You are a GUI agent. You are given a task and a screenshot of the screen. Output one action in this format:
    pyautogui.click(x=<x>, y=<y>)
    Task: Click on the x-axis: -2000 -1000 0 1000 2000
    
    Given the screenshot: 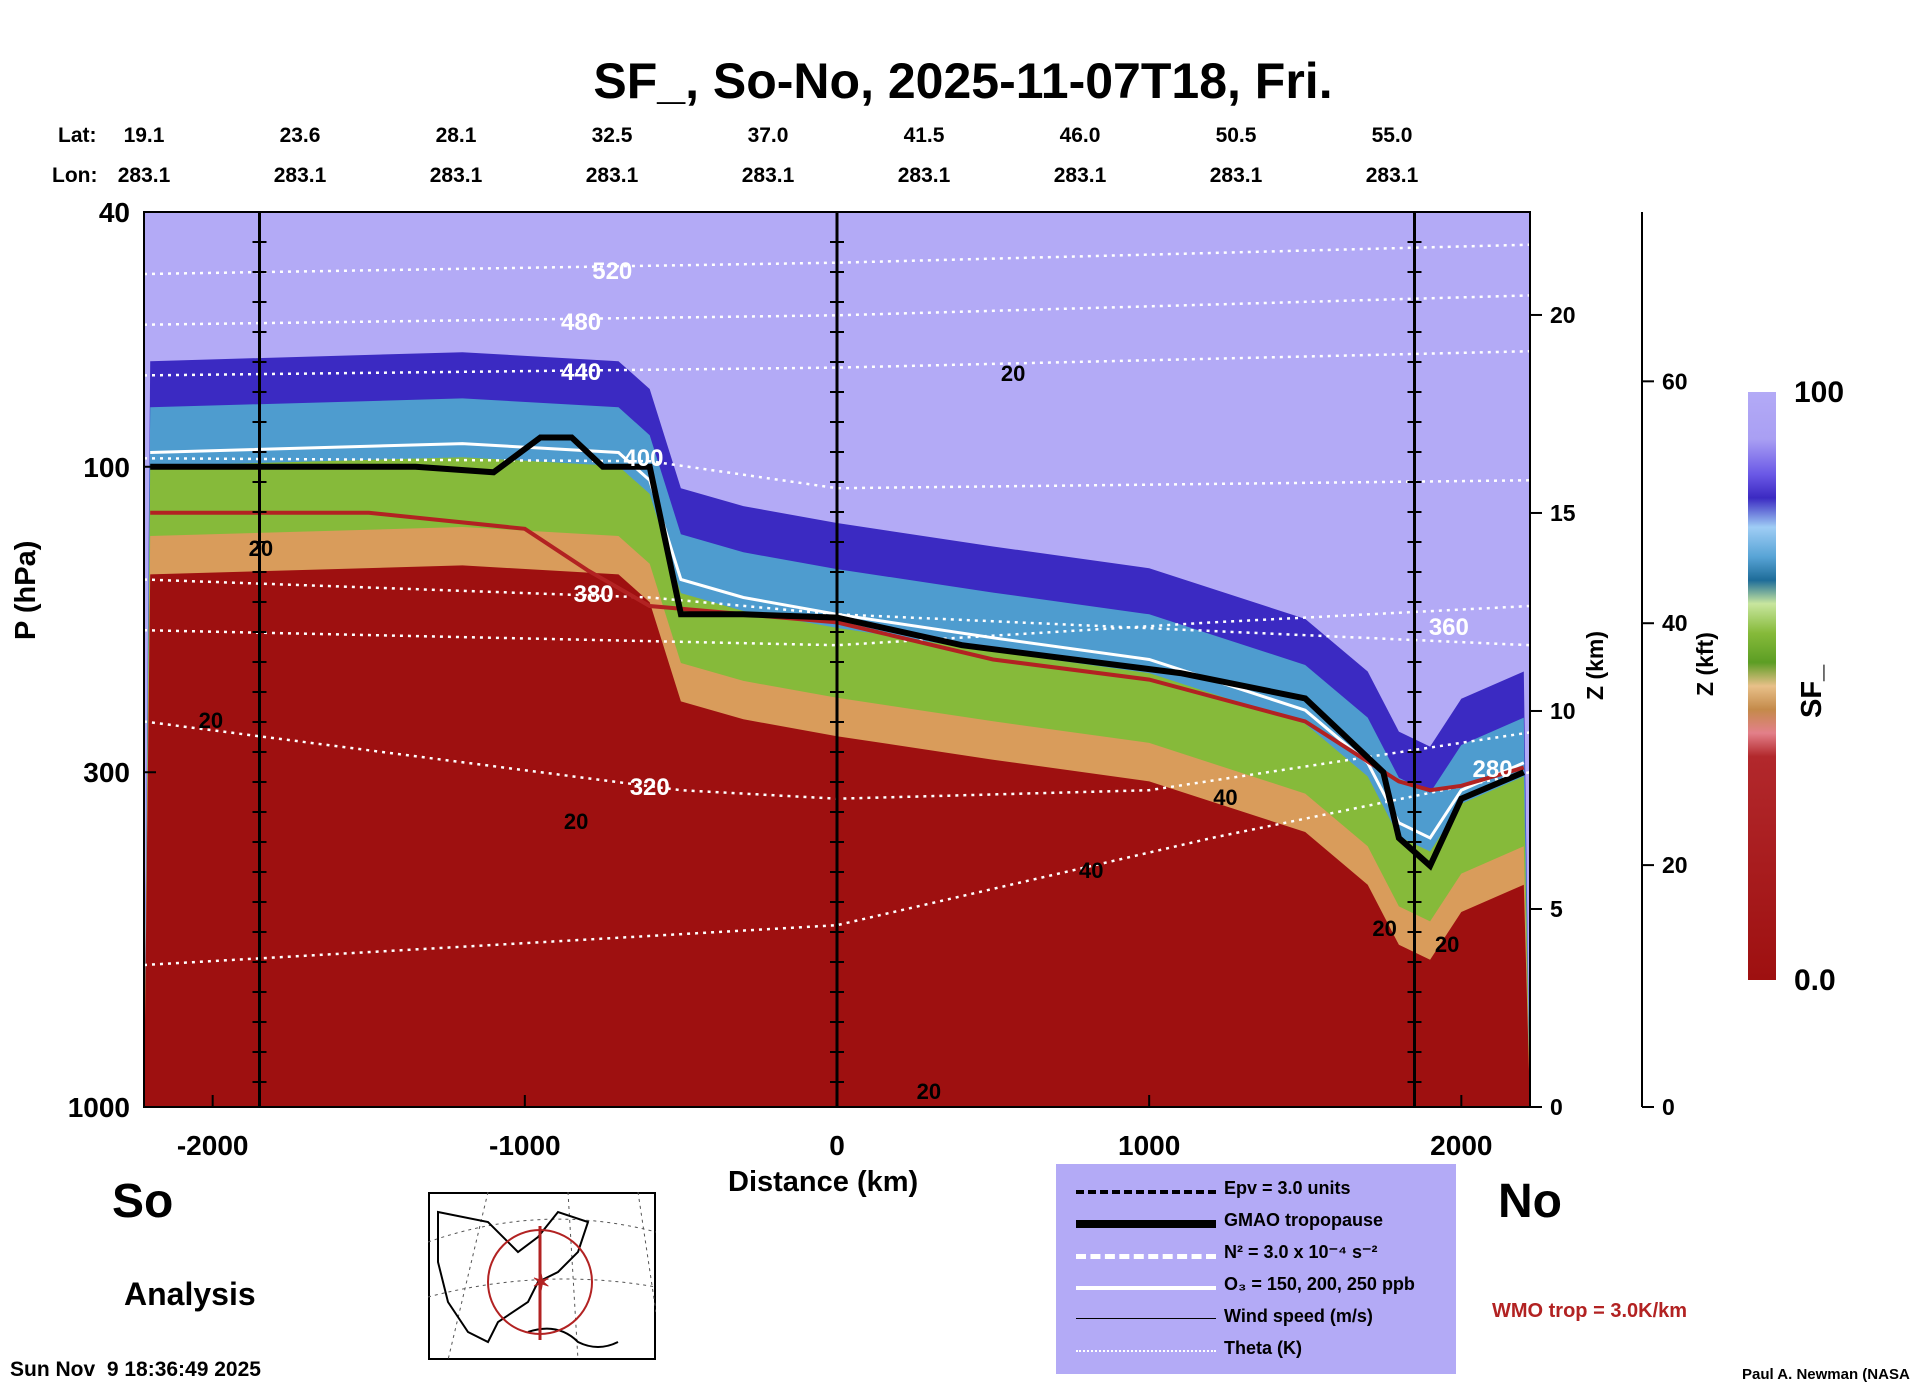 What is the action you would take?
    pyautogui.click(x=834, y=1128)
    